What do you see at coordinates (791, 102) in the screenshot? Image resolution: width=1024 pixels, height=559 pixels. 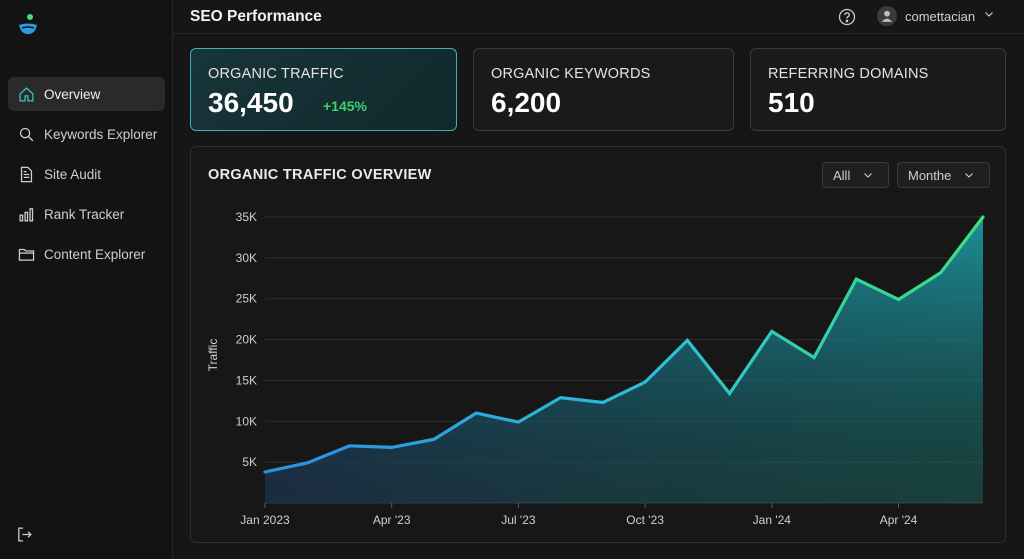 I see `kpi-value: 510` at bounding box center [791, 102].